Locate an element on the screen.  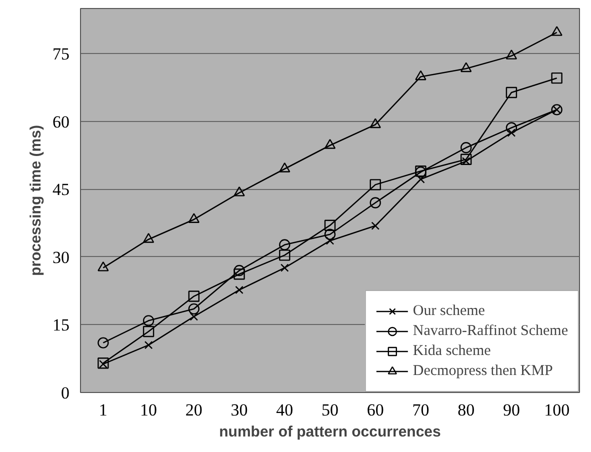
legend-label: Kida scheme is located at coordinates (451, 351).